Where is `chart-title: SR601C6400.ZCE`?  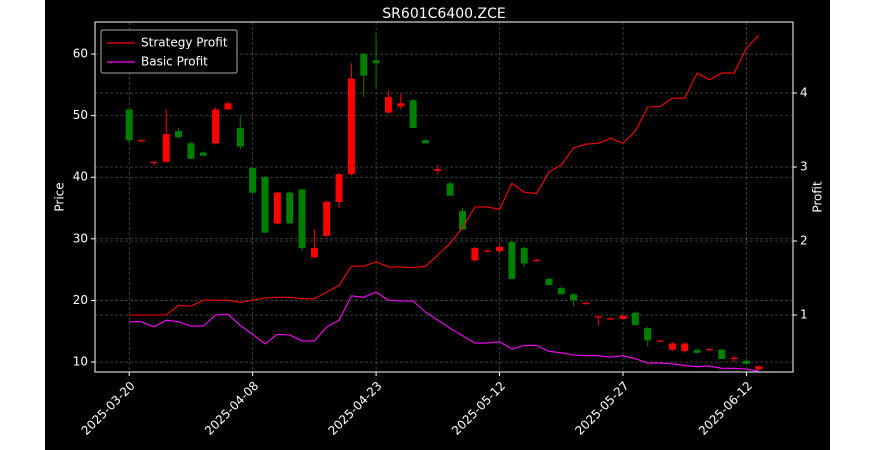 chart-title: SR601C6400.ZCE is located at coordinates (443, 14).